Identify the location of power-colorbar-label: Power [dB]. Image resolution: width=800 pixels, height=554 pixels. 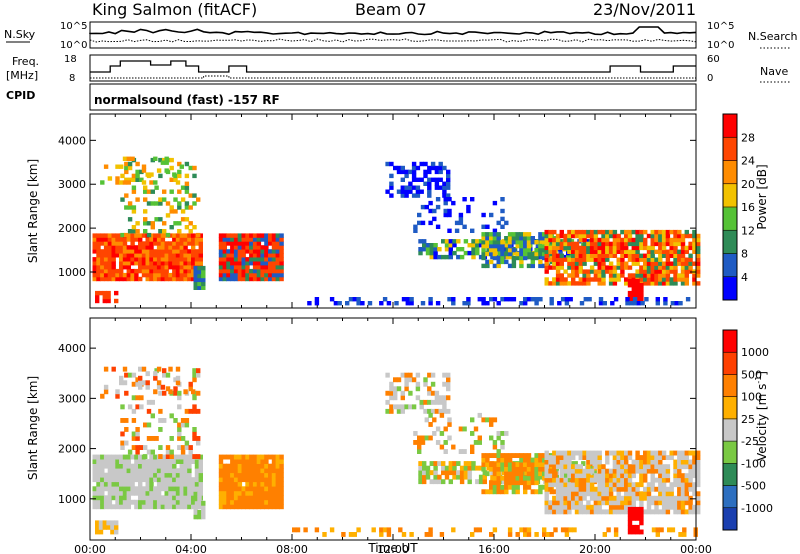
(762, 196).